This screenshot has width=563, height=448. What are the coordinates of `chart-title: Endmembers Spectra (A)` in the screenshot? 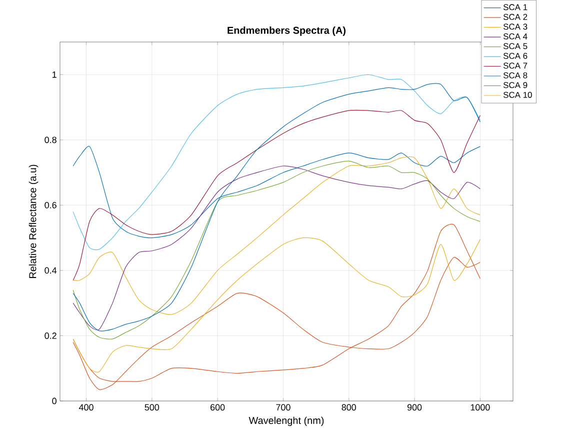 It's located at (287, 31).